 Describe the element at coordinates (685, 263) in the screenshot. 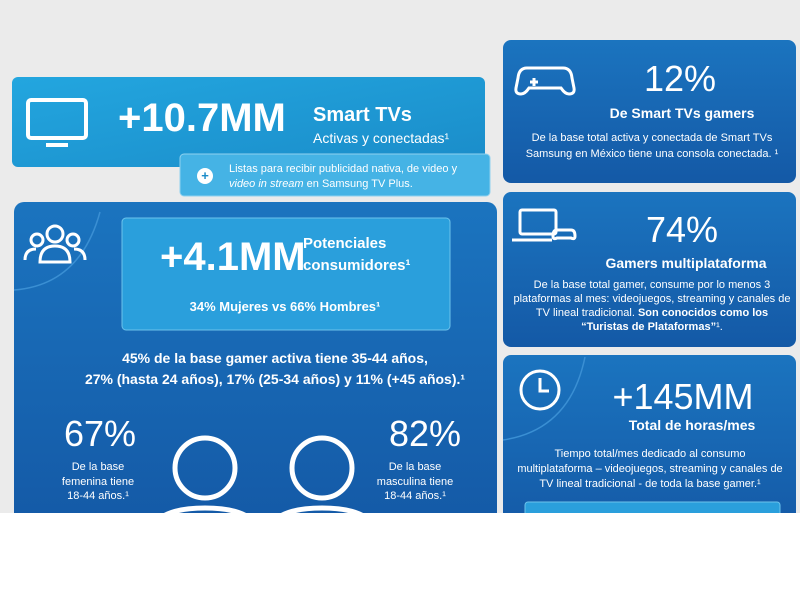

I see `multiplatform-title: Gamers multiplataforma` at that location.